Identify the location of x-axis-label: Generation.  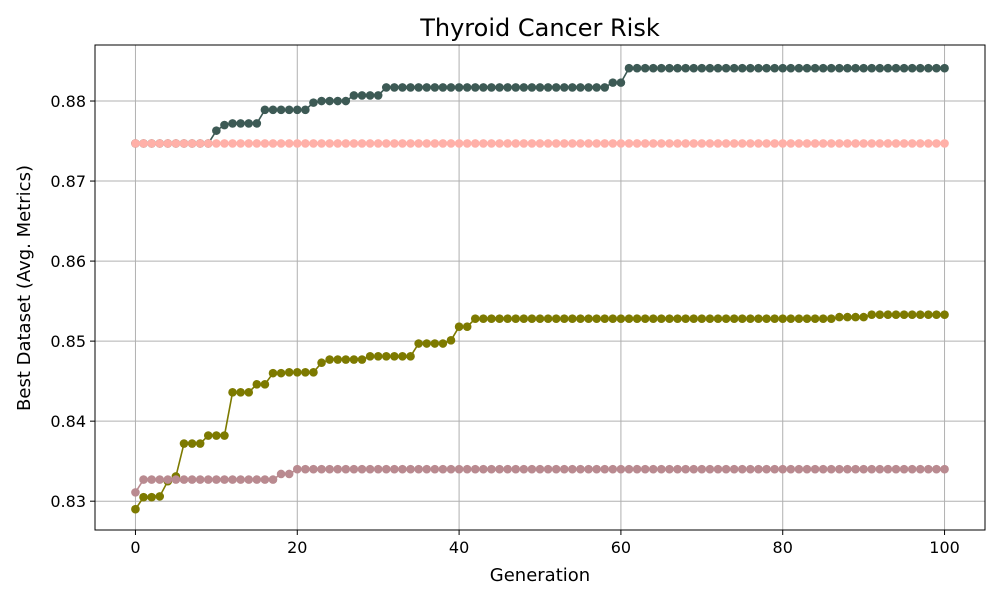
(540, 575).